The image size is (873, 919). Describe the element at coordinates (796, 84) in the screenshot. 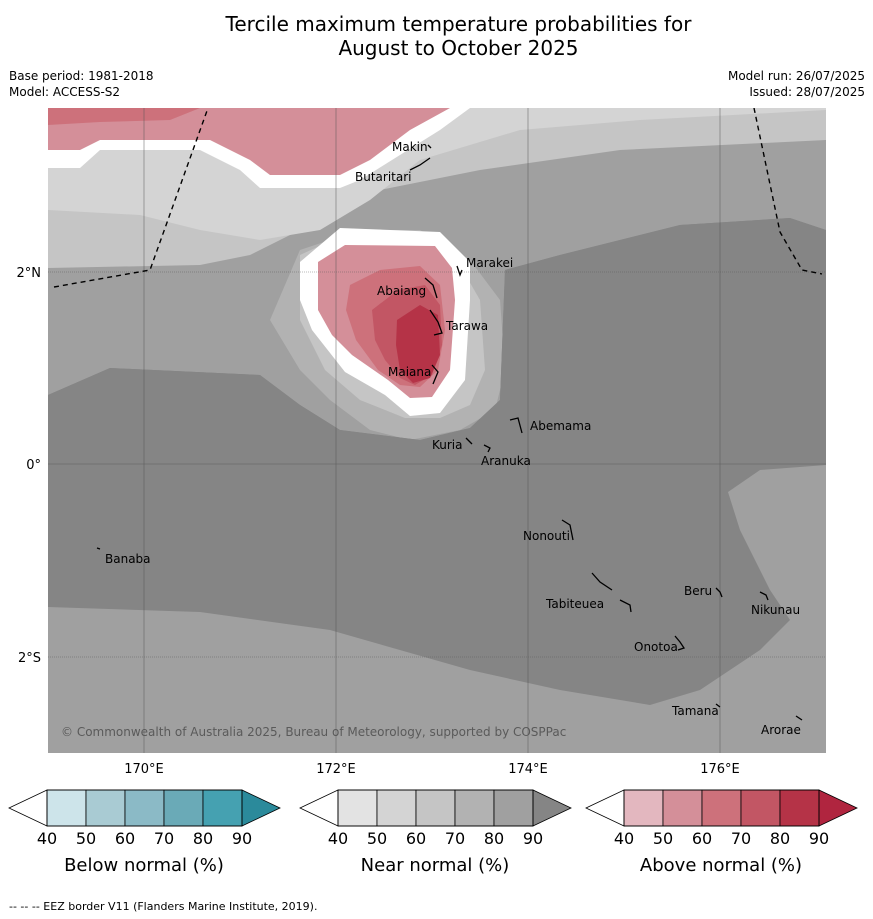

I see `meta-right: Model run: 26/07/2025 Issued: 28/07/2025` at that location.